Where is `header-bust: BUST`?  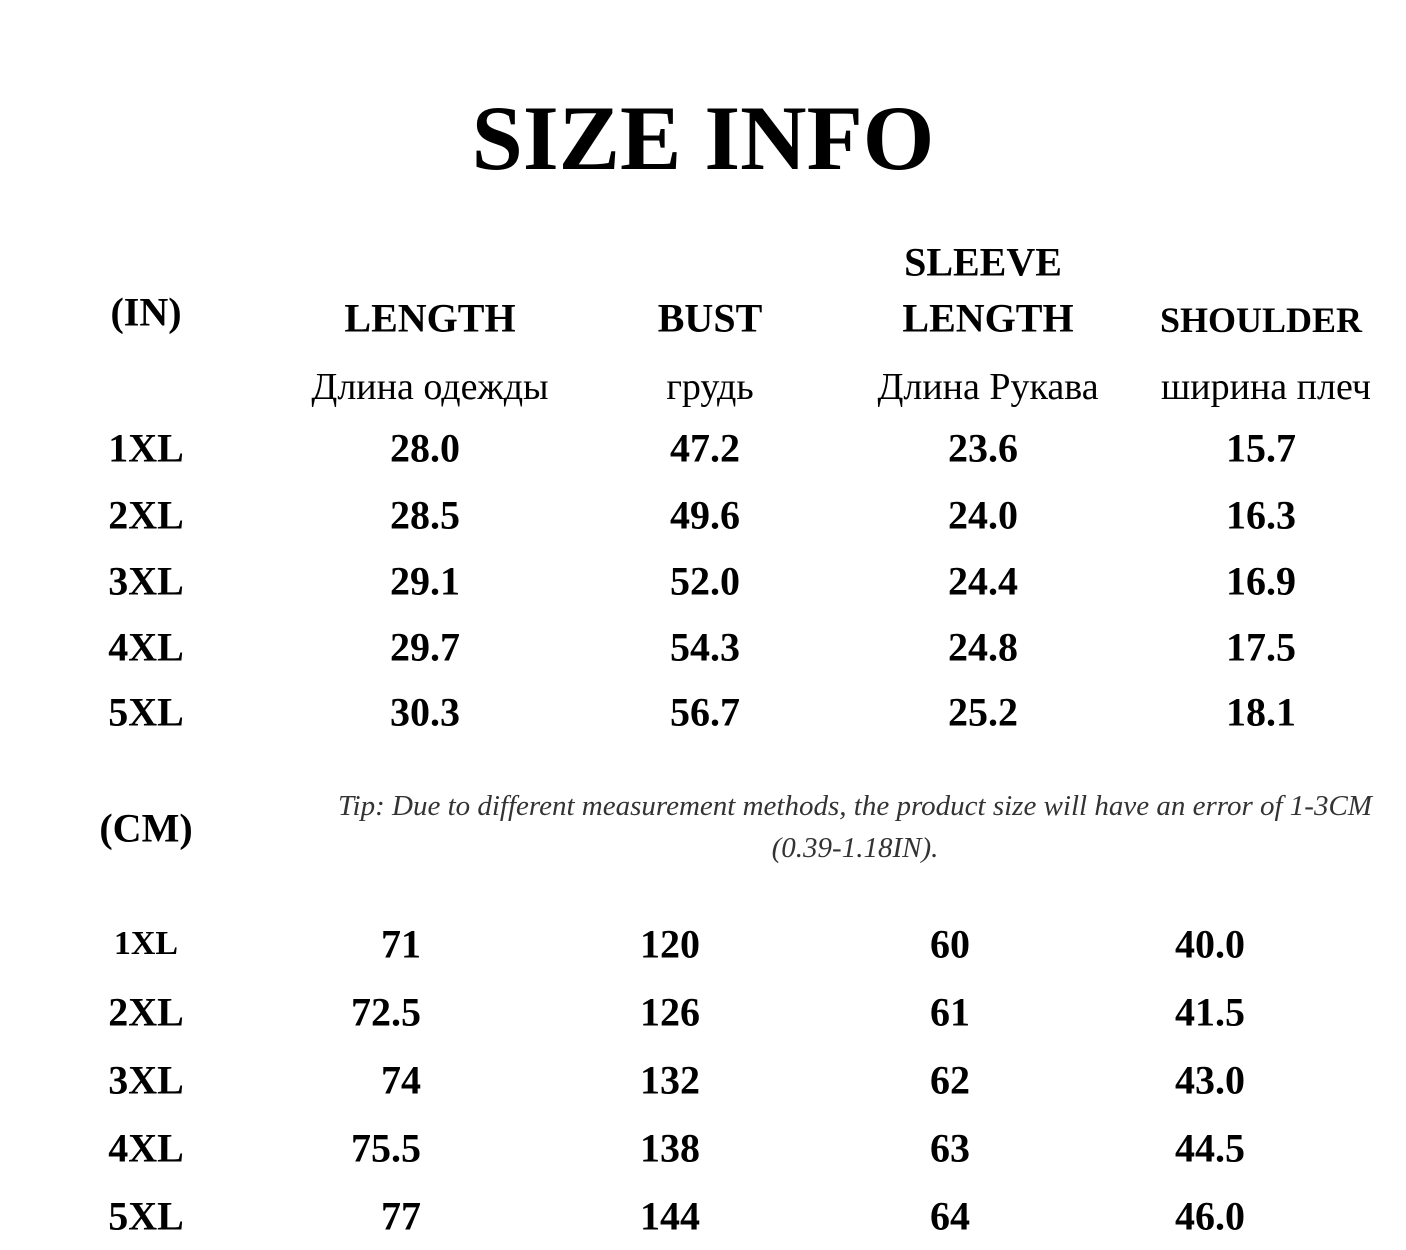 header-bust: BUST is located at coordinates (710, 318).